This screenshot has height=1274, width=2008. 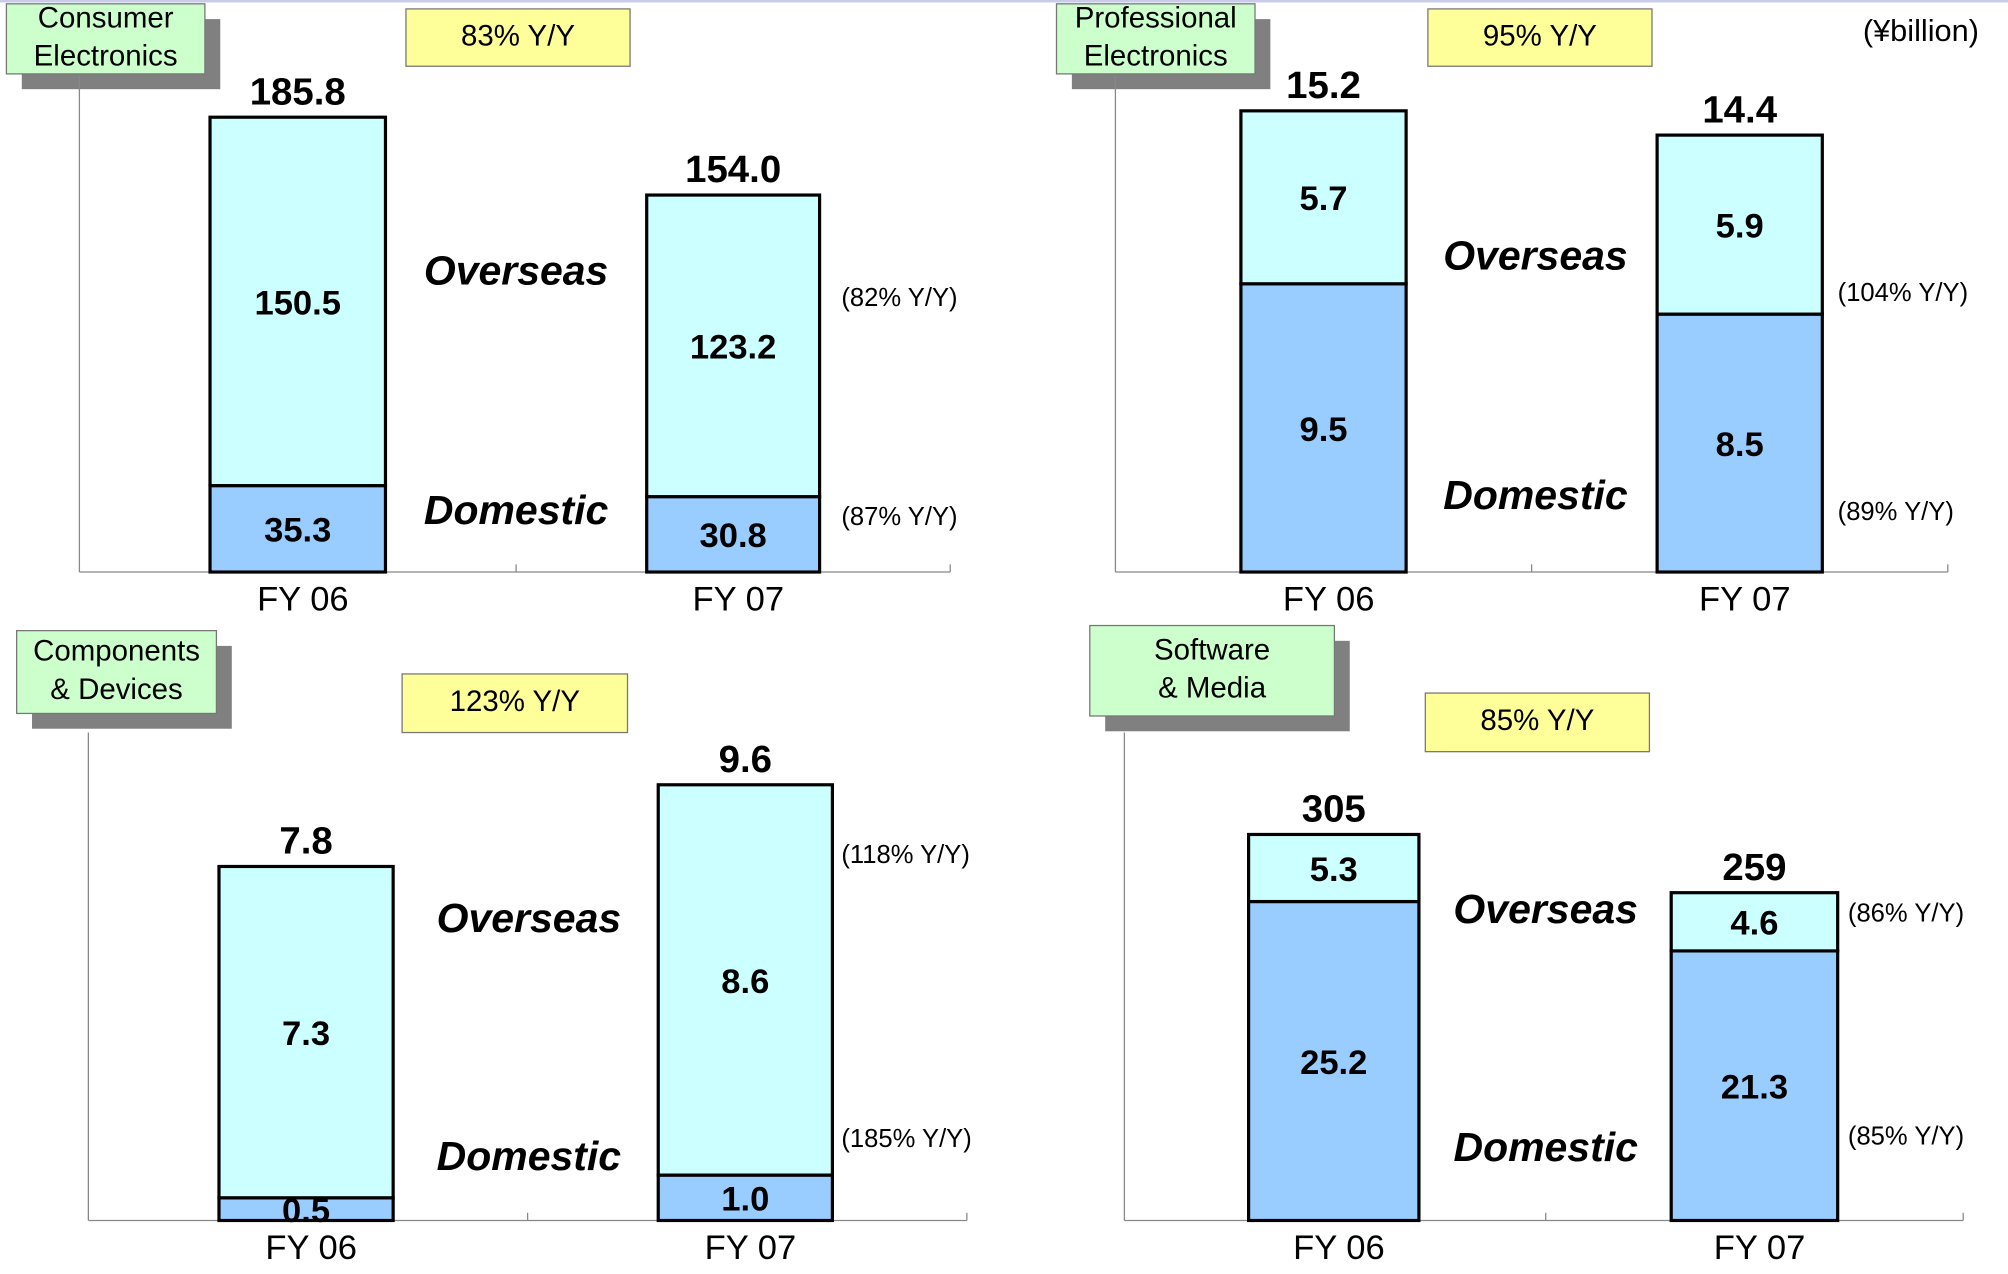 I want to click on value-label: 7.3, so click(x=306, y=1034).